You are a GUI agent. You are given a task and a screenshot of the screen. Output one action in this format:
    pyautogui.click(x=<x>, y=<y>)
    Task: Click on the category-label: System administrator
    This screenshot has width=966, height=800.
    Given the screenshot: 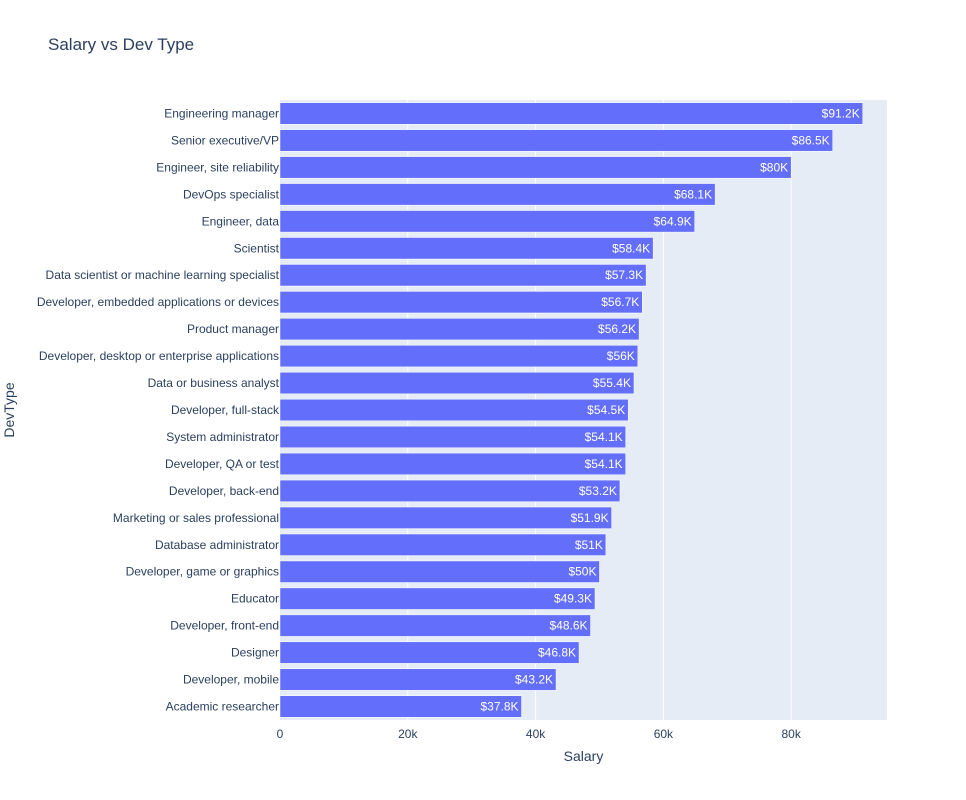 What is the action you would take?
    pyautogui.click(x=222, y=437)
    